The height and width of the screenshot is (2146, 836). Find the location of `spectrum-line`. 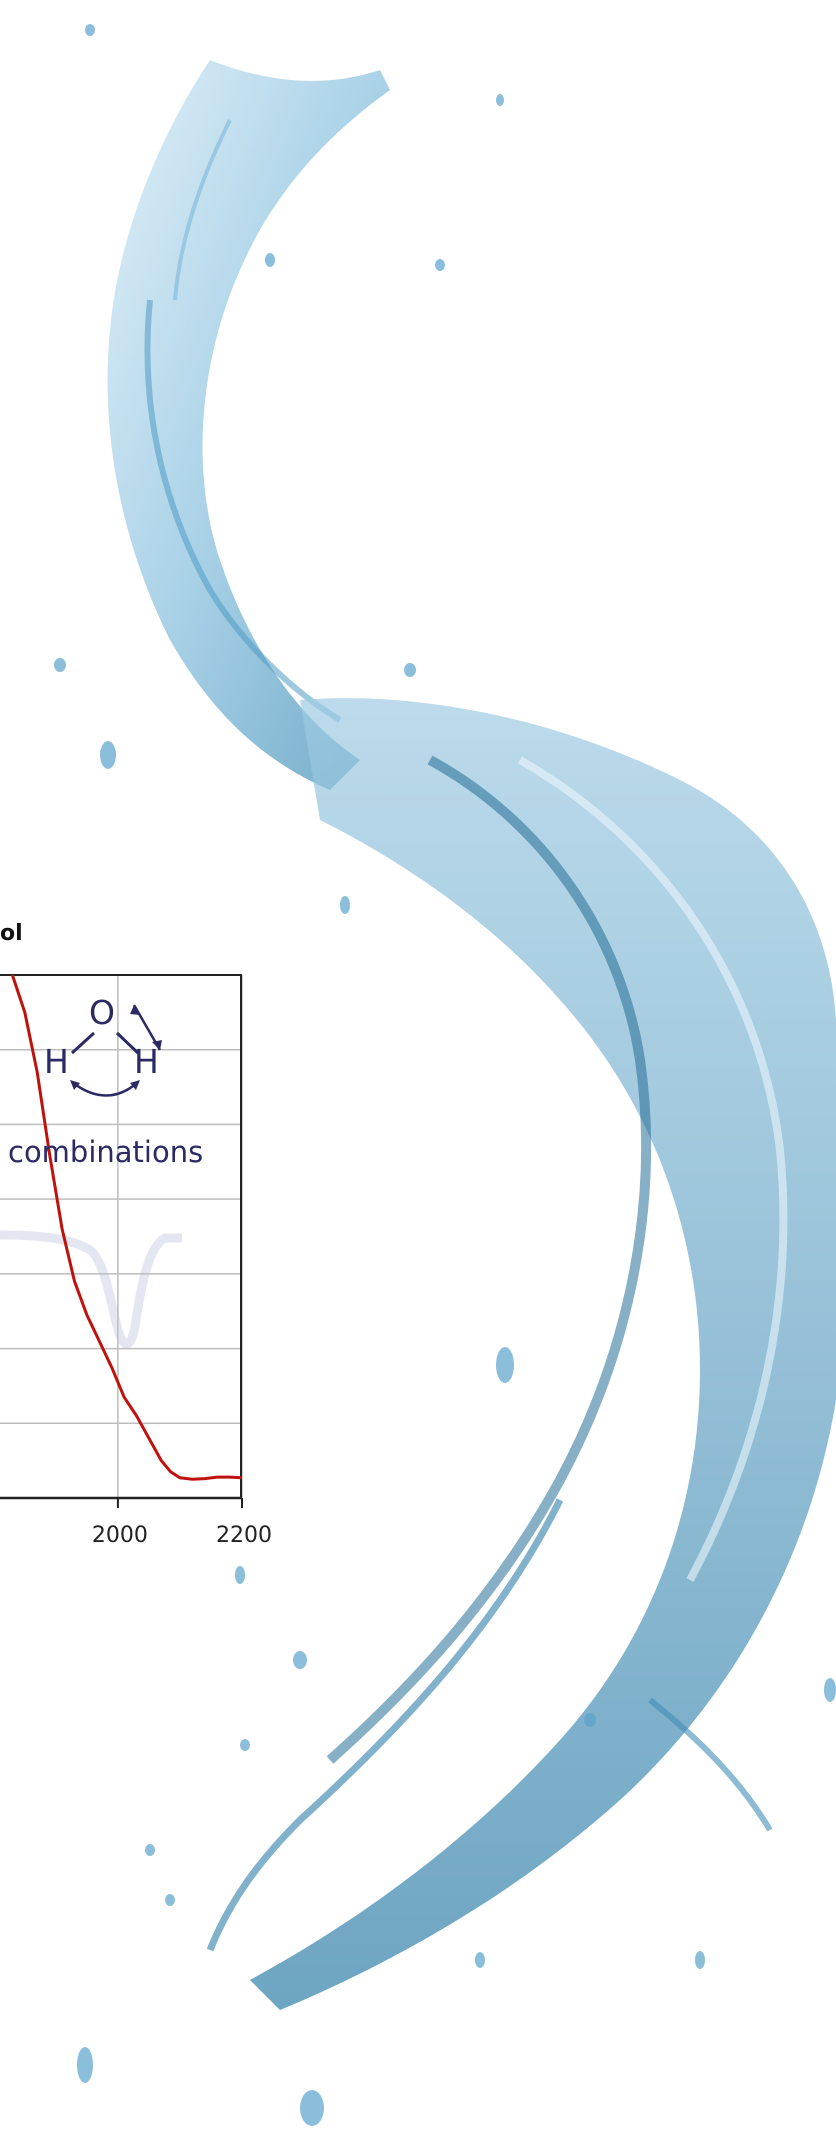

spectrum-line is located at coordinates (126, 1228).